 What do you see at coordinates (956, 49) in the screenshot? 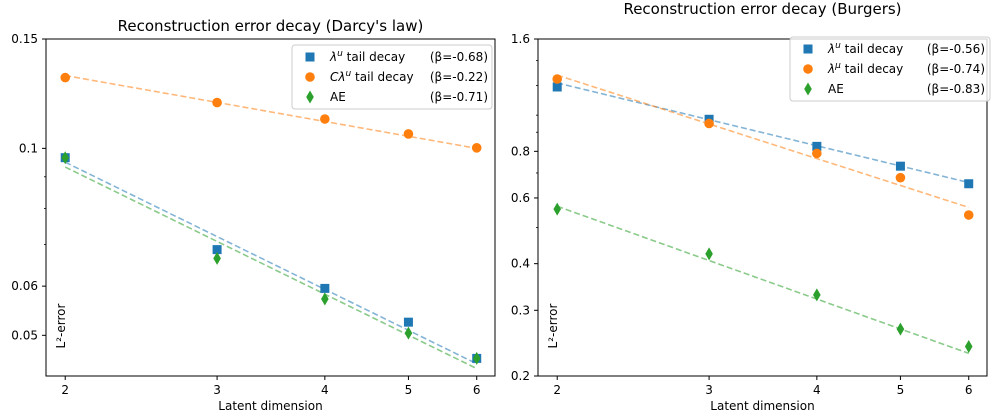
I see `legend-beta-1: (β=-0.56)` at bounding box center [956, 49].